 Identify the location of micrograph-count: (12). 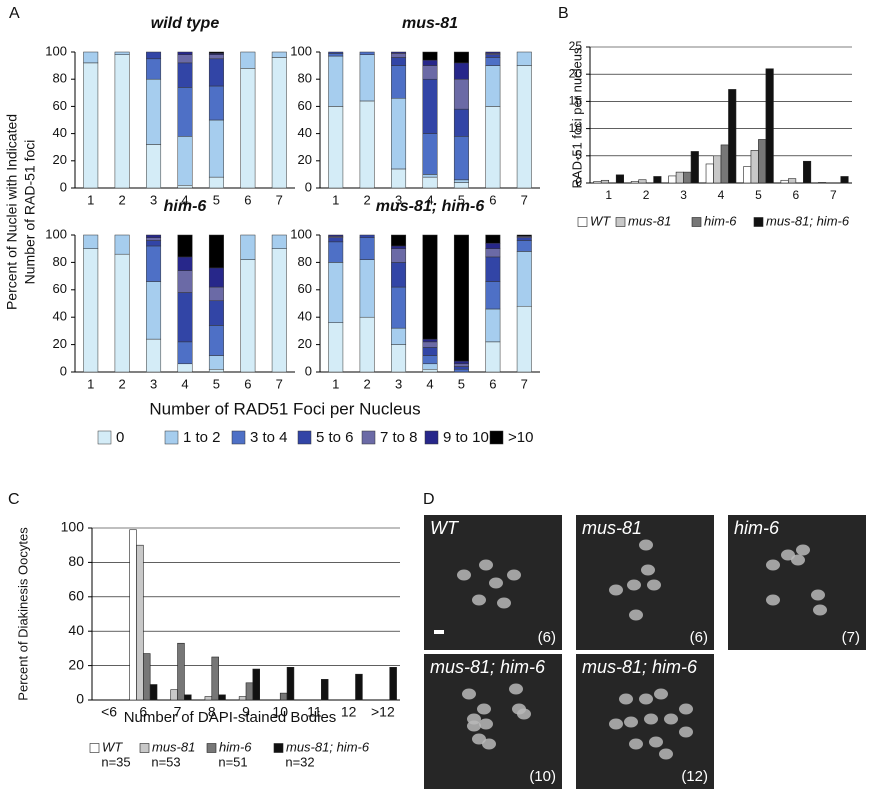
(694, 776).